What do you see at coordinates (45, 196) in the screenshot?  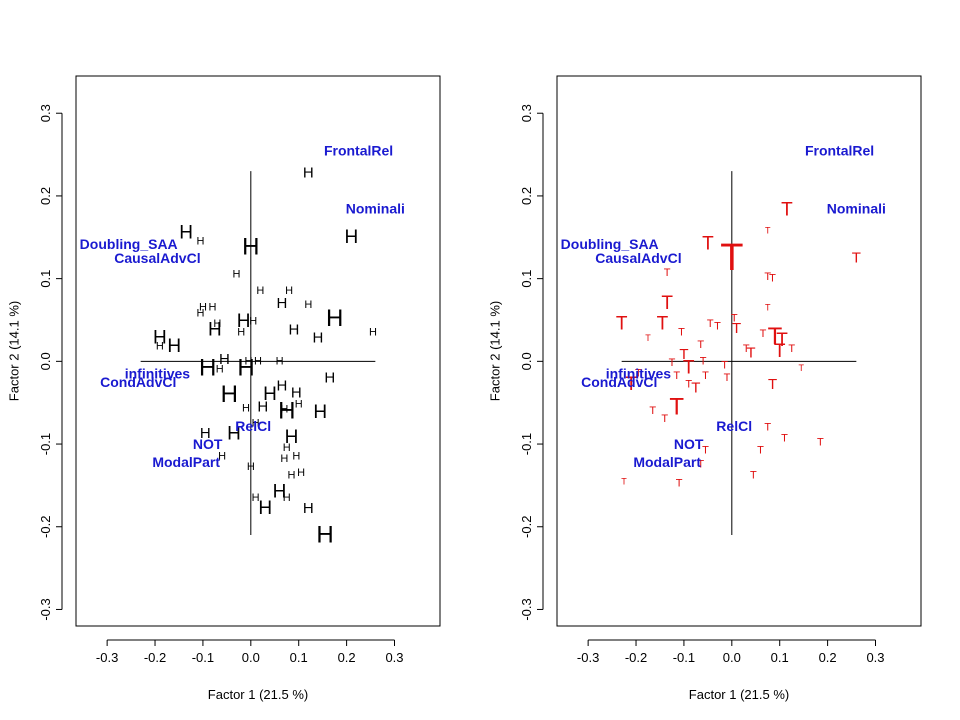 I see `y-tick-label: 0.2` at bounding box center [45, 196].